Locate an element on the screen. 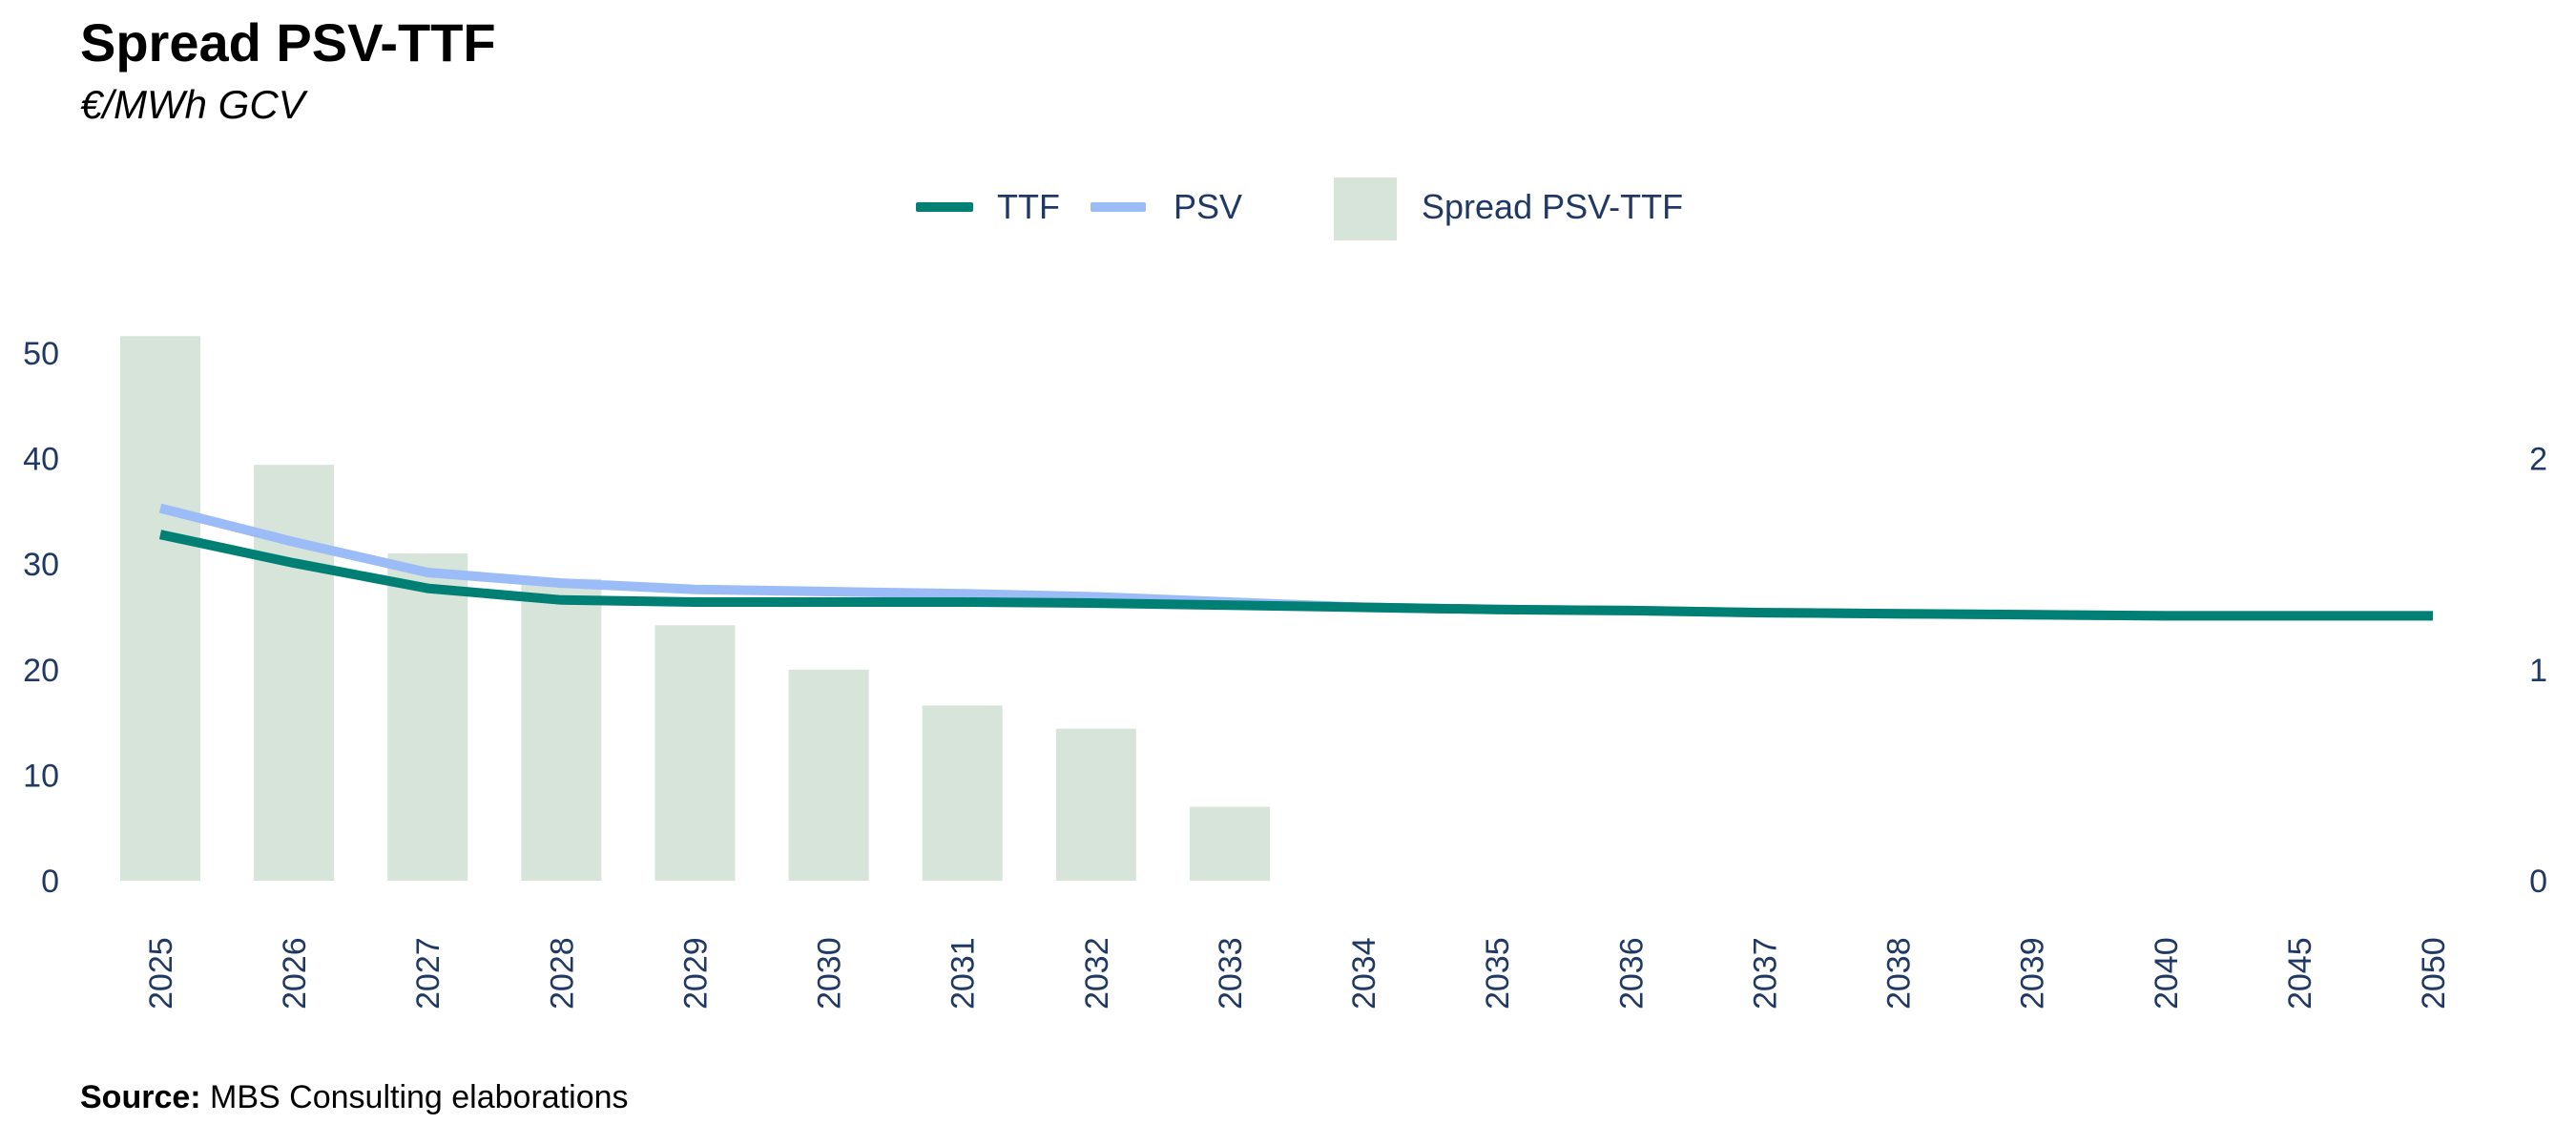 The width and height of the screenshot is (2576, 1145). legend-spread-swatch is located at coordinates (1365, 208).